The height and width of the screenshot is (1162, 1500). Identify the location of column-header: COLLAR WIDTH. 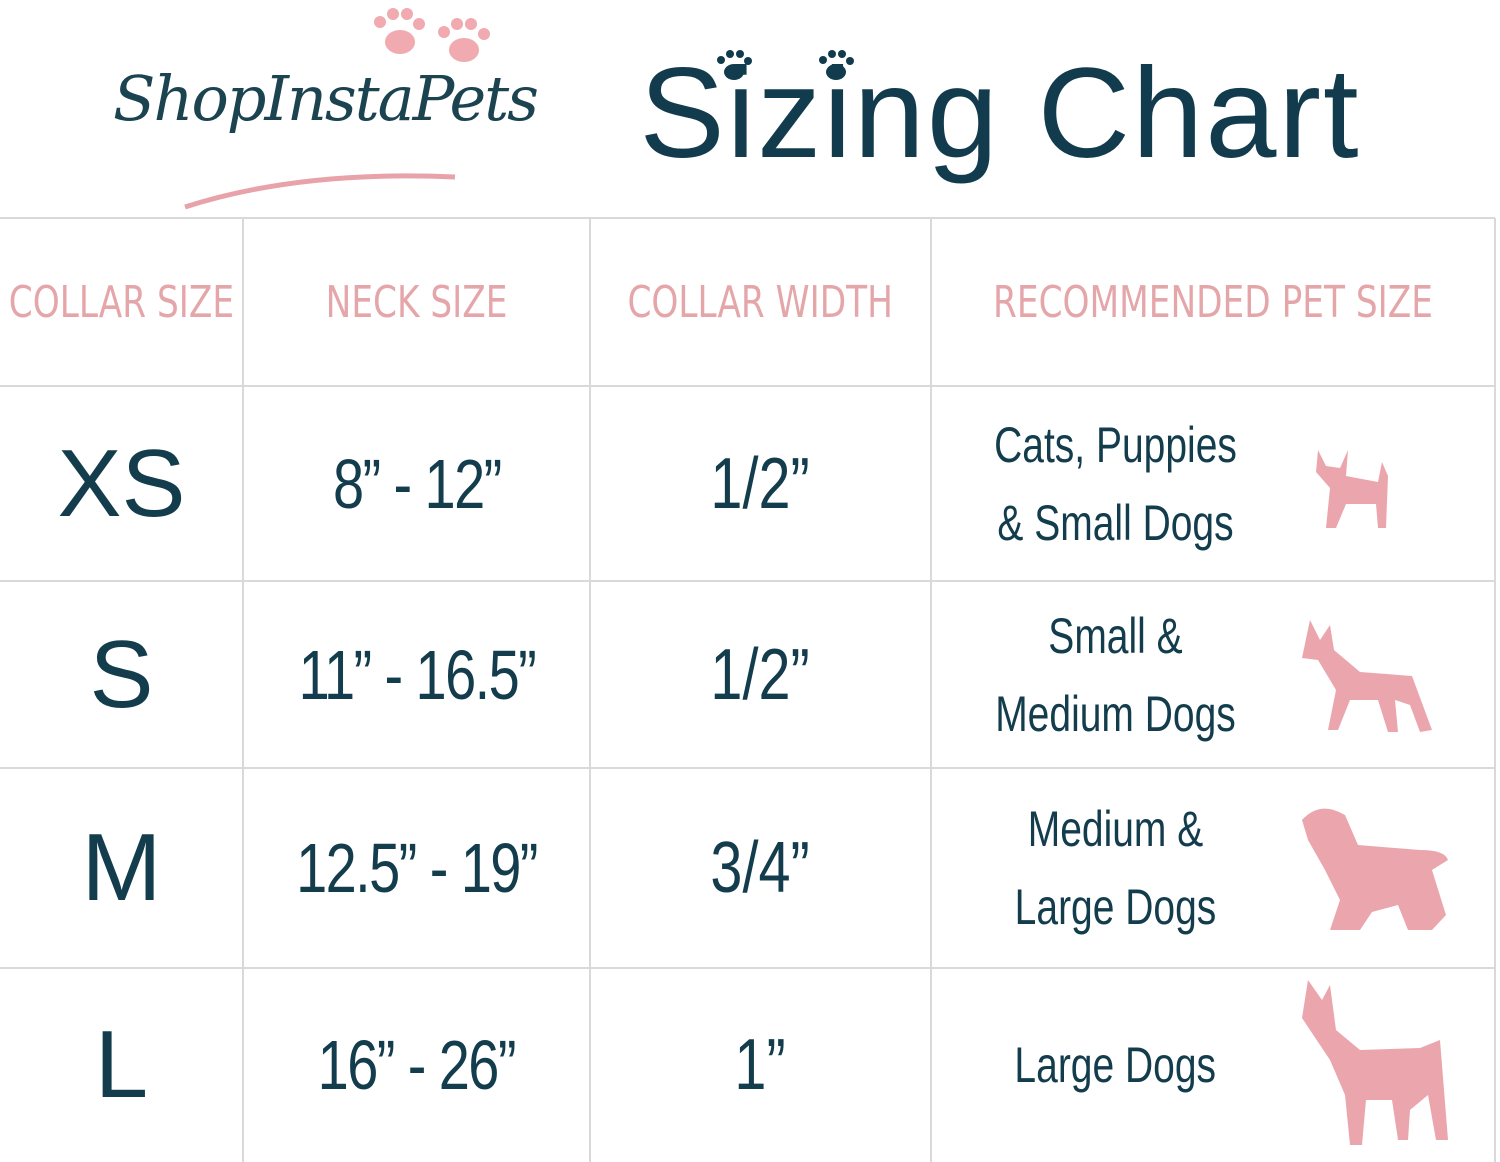
(760, 302).